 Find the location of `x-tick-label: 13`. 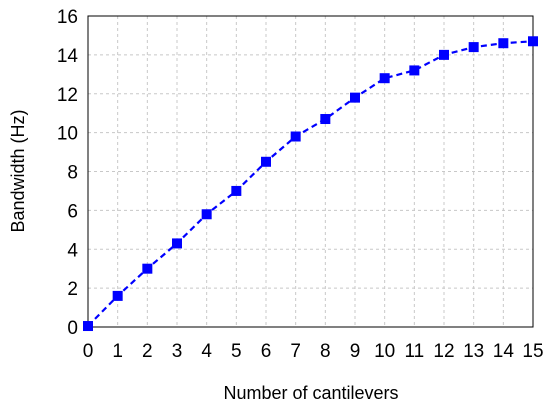

x-tick-label: 13 is located at coordinates (473, 351).